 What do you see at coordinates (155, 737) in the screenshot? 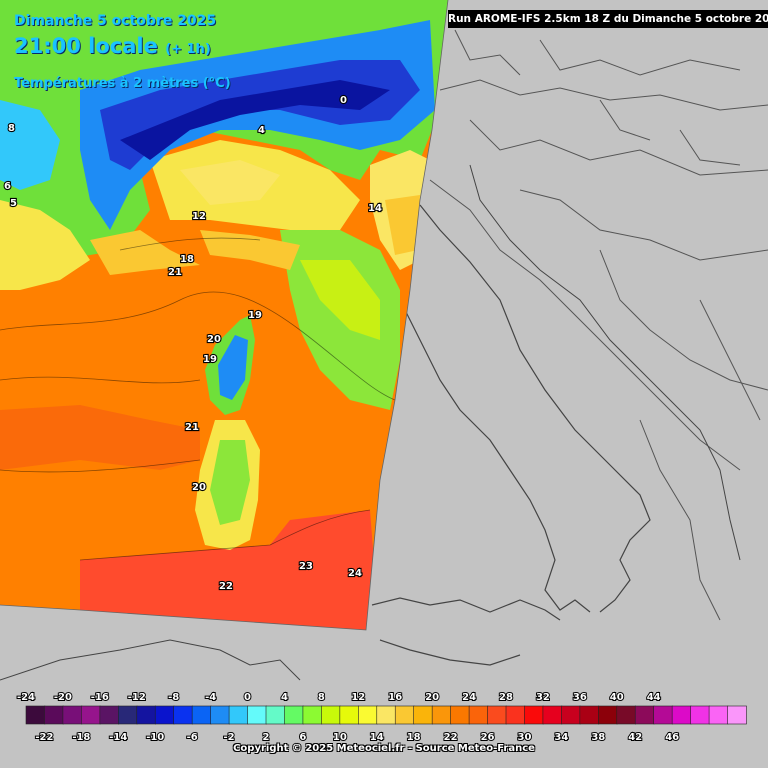
I see `legend-tick-bottom: -10` at bounding box center [155, 737].